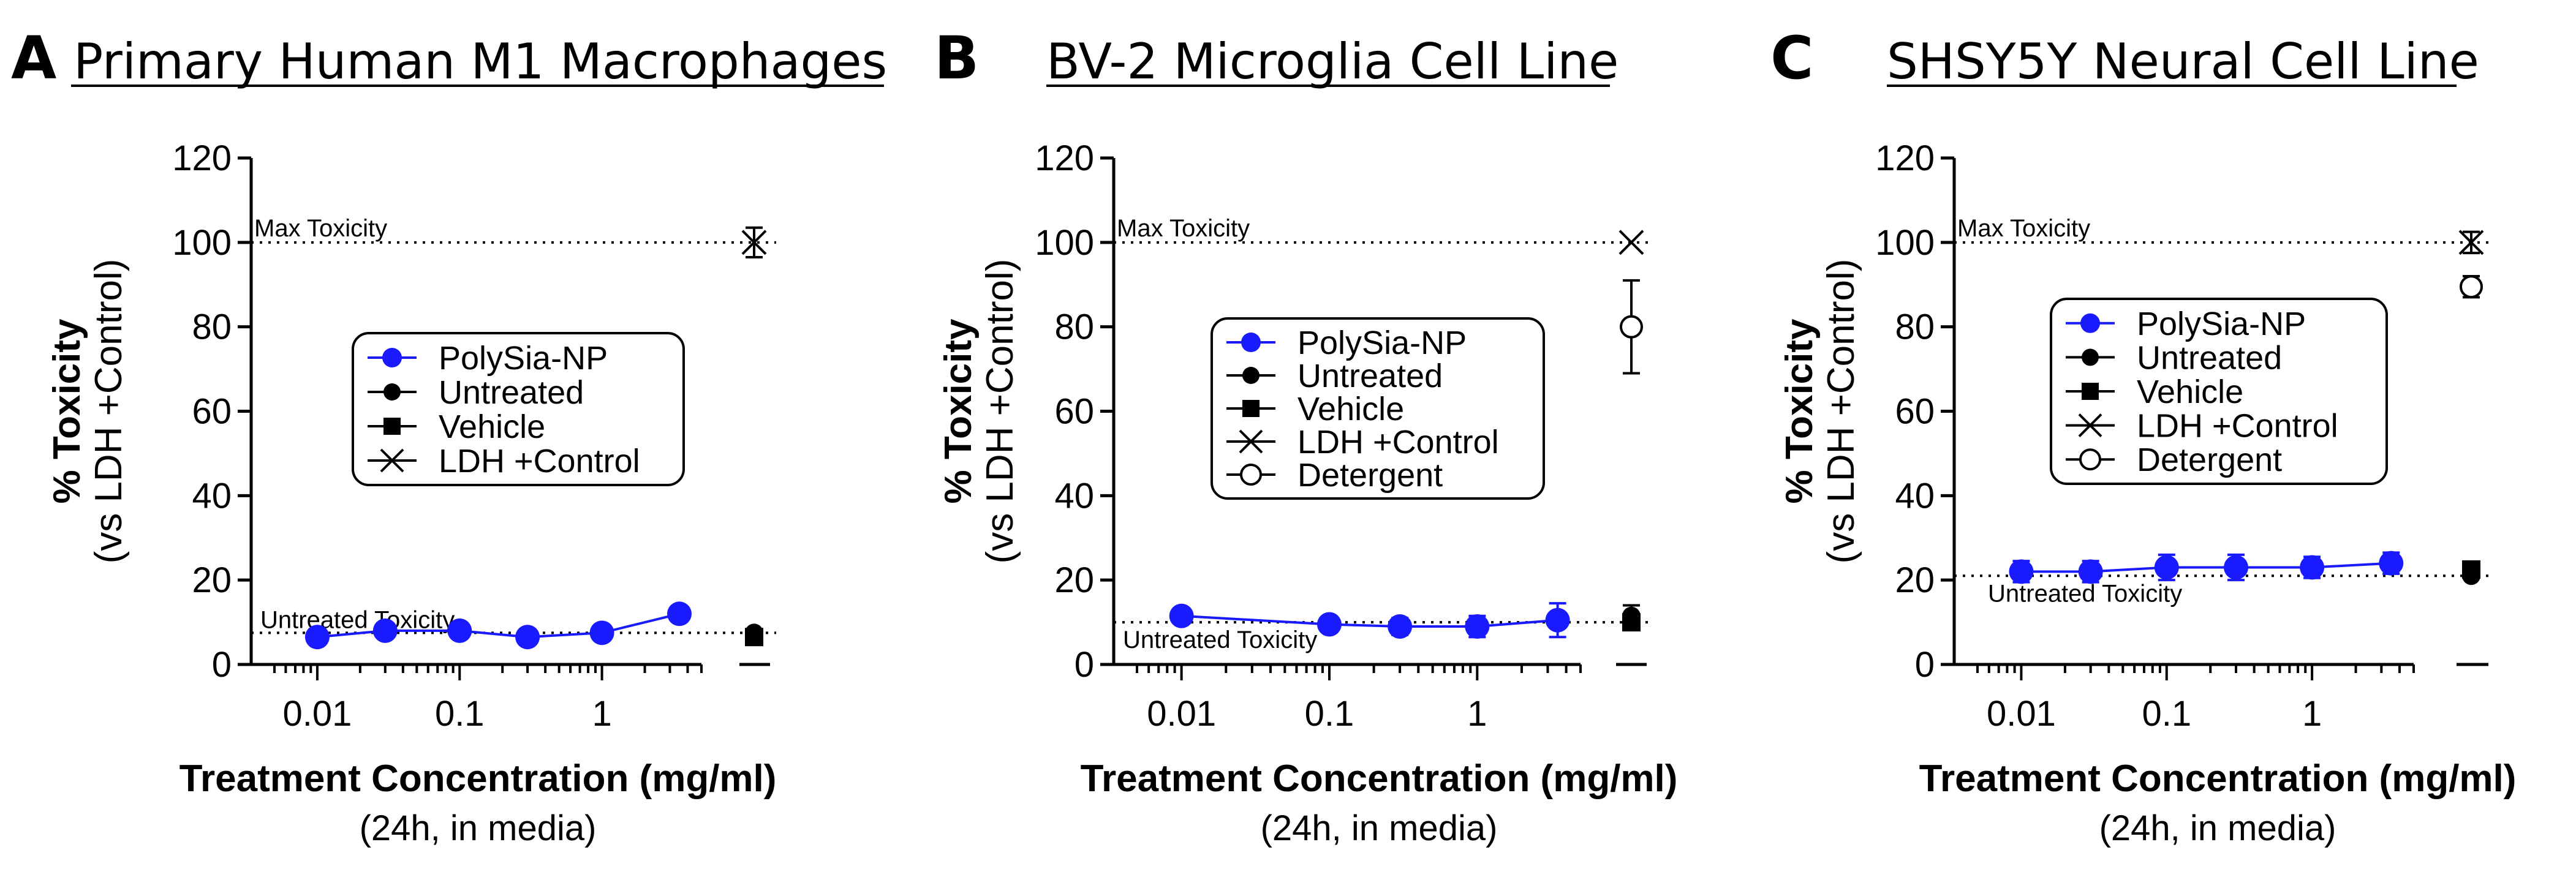 The width and height of the screenshot is (2576, 869). Describe the element at coordinates (1332, 61) in the screenshot. I see `panel-title: BV-2 Microglia Cell Line` at that location.